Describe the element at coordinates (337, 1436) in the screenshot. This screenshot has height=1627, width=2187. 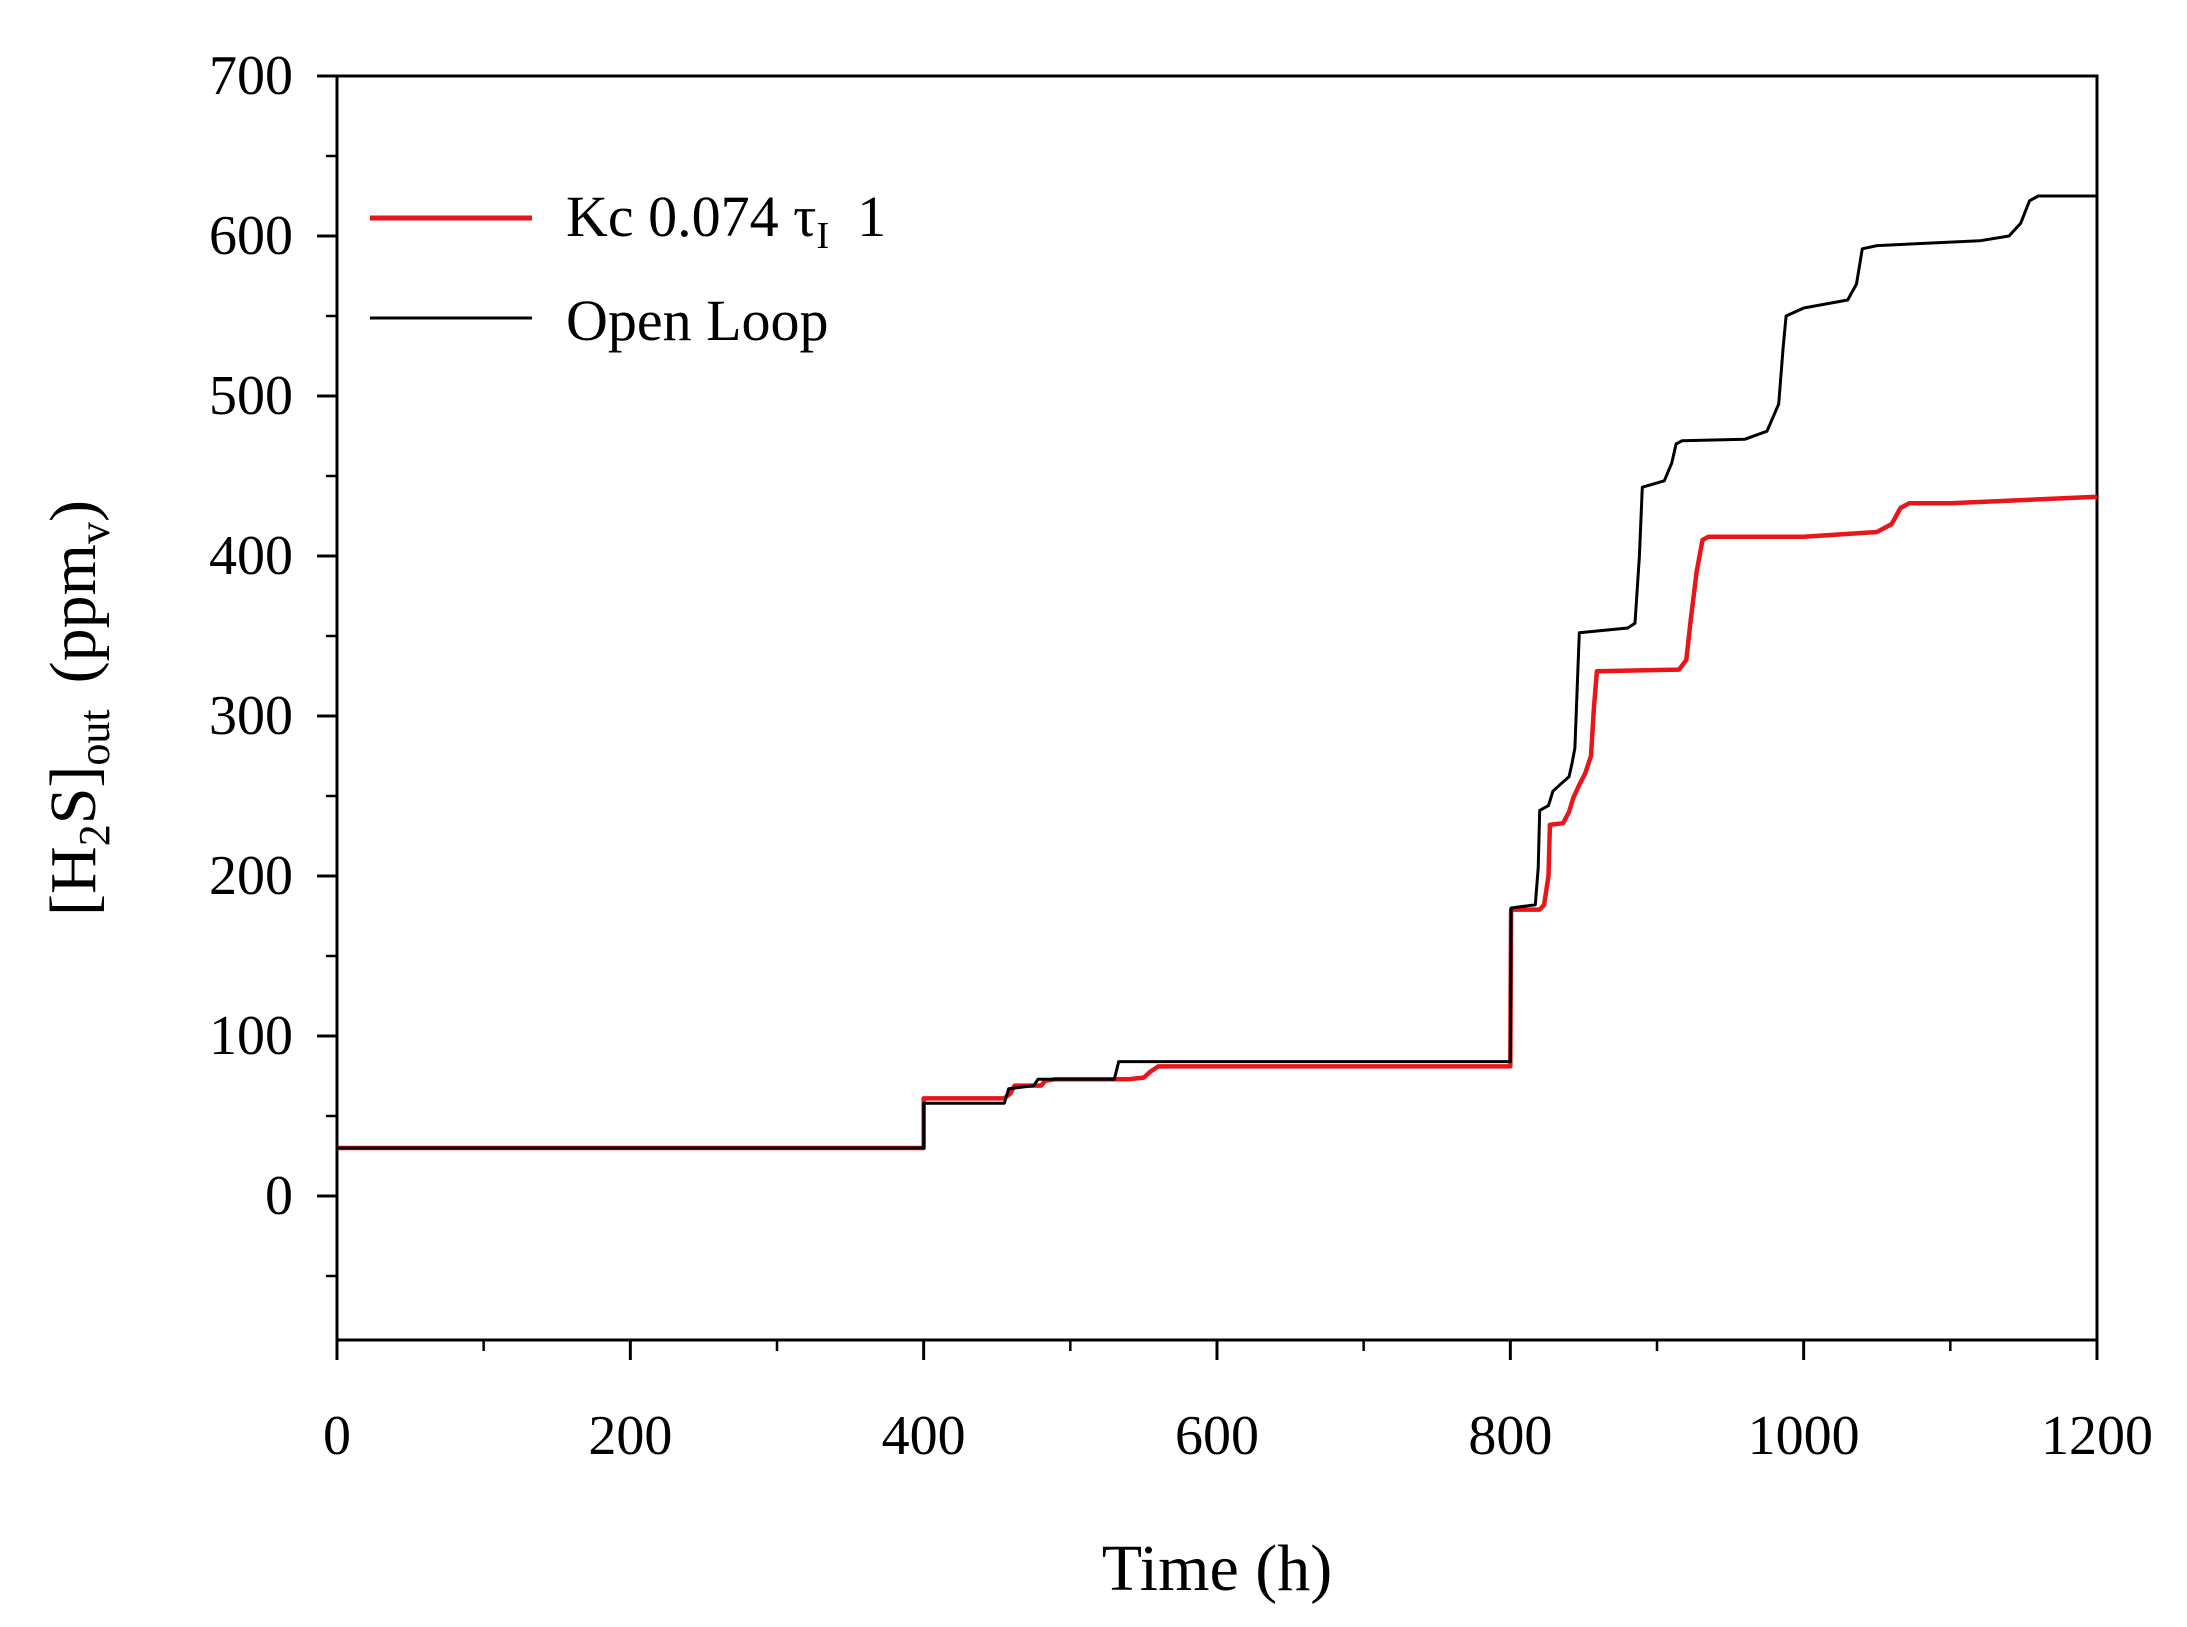
I see `x-tick-label-0: 0` at that location.